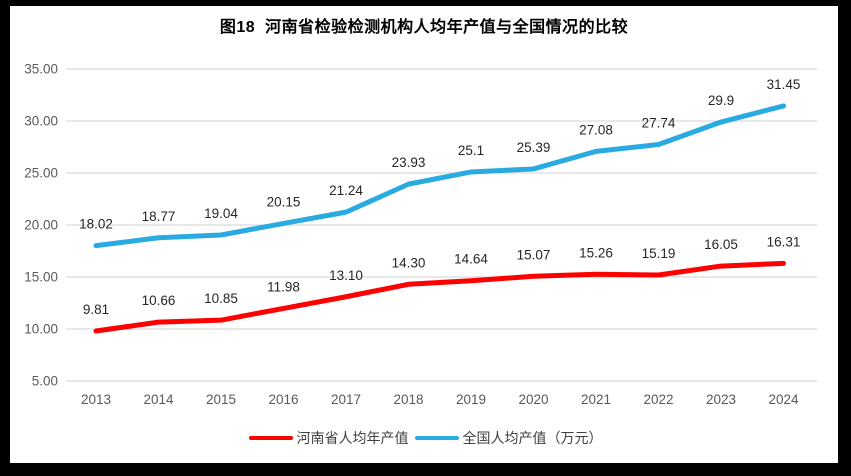  I want to click on x-axis-tick: 2021, so click(596, 399).